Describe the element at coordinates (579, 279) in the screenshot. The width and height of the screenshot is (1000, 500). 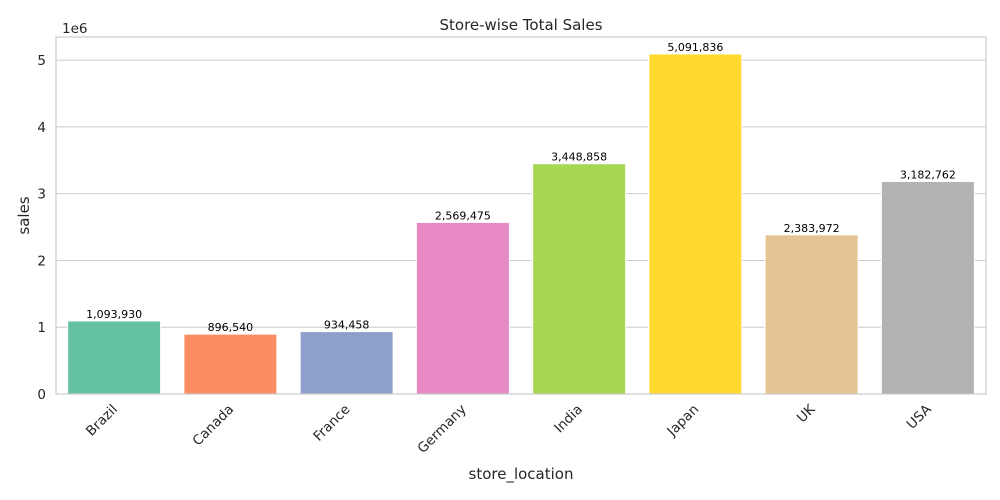
I see `bar-india` at that location.